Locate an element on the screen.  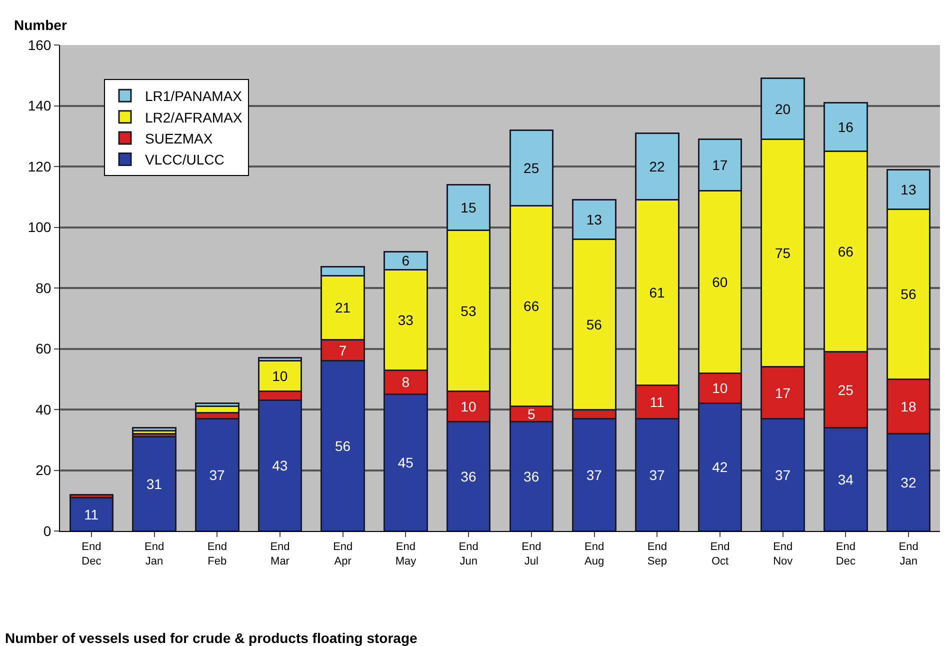
y-tick-label: 0 is located at coordinates (47, 530).